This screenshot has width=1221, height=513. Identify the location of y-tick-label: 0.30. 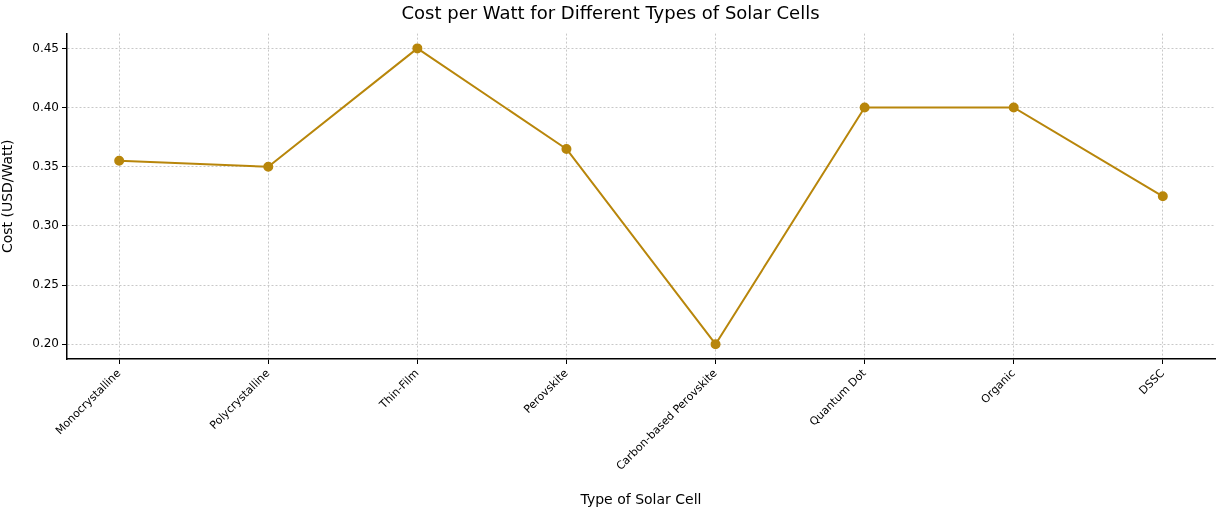
(45, 225).